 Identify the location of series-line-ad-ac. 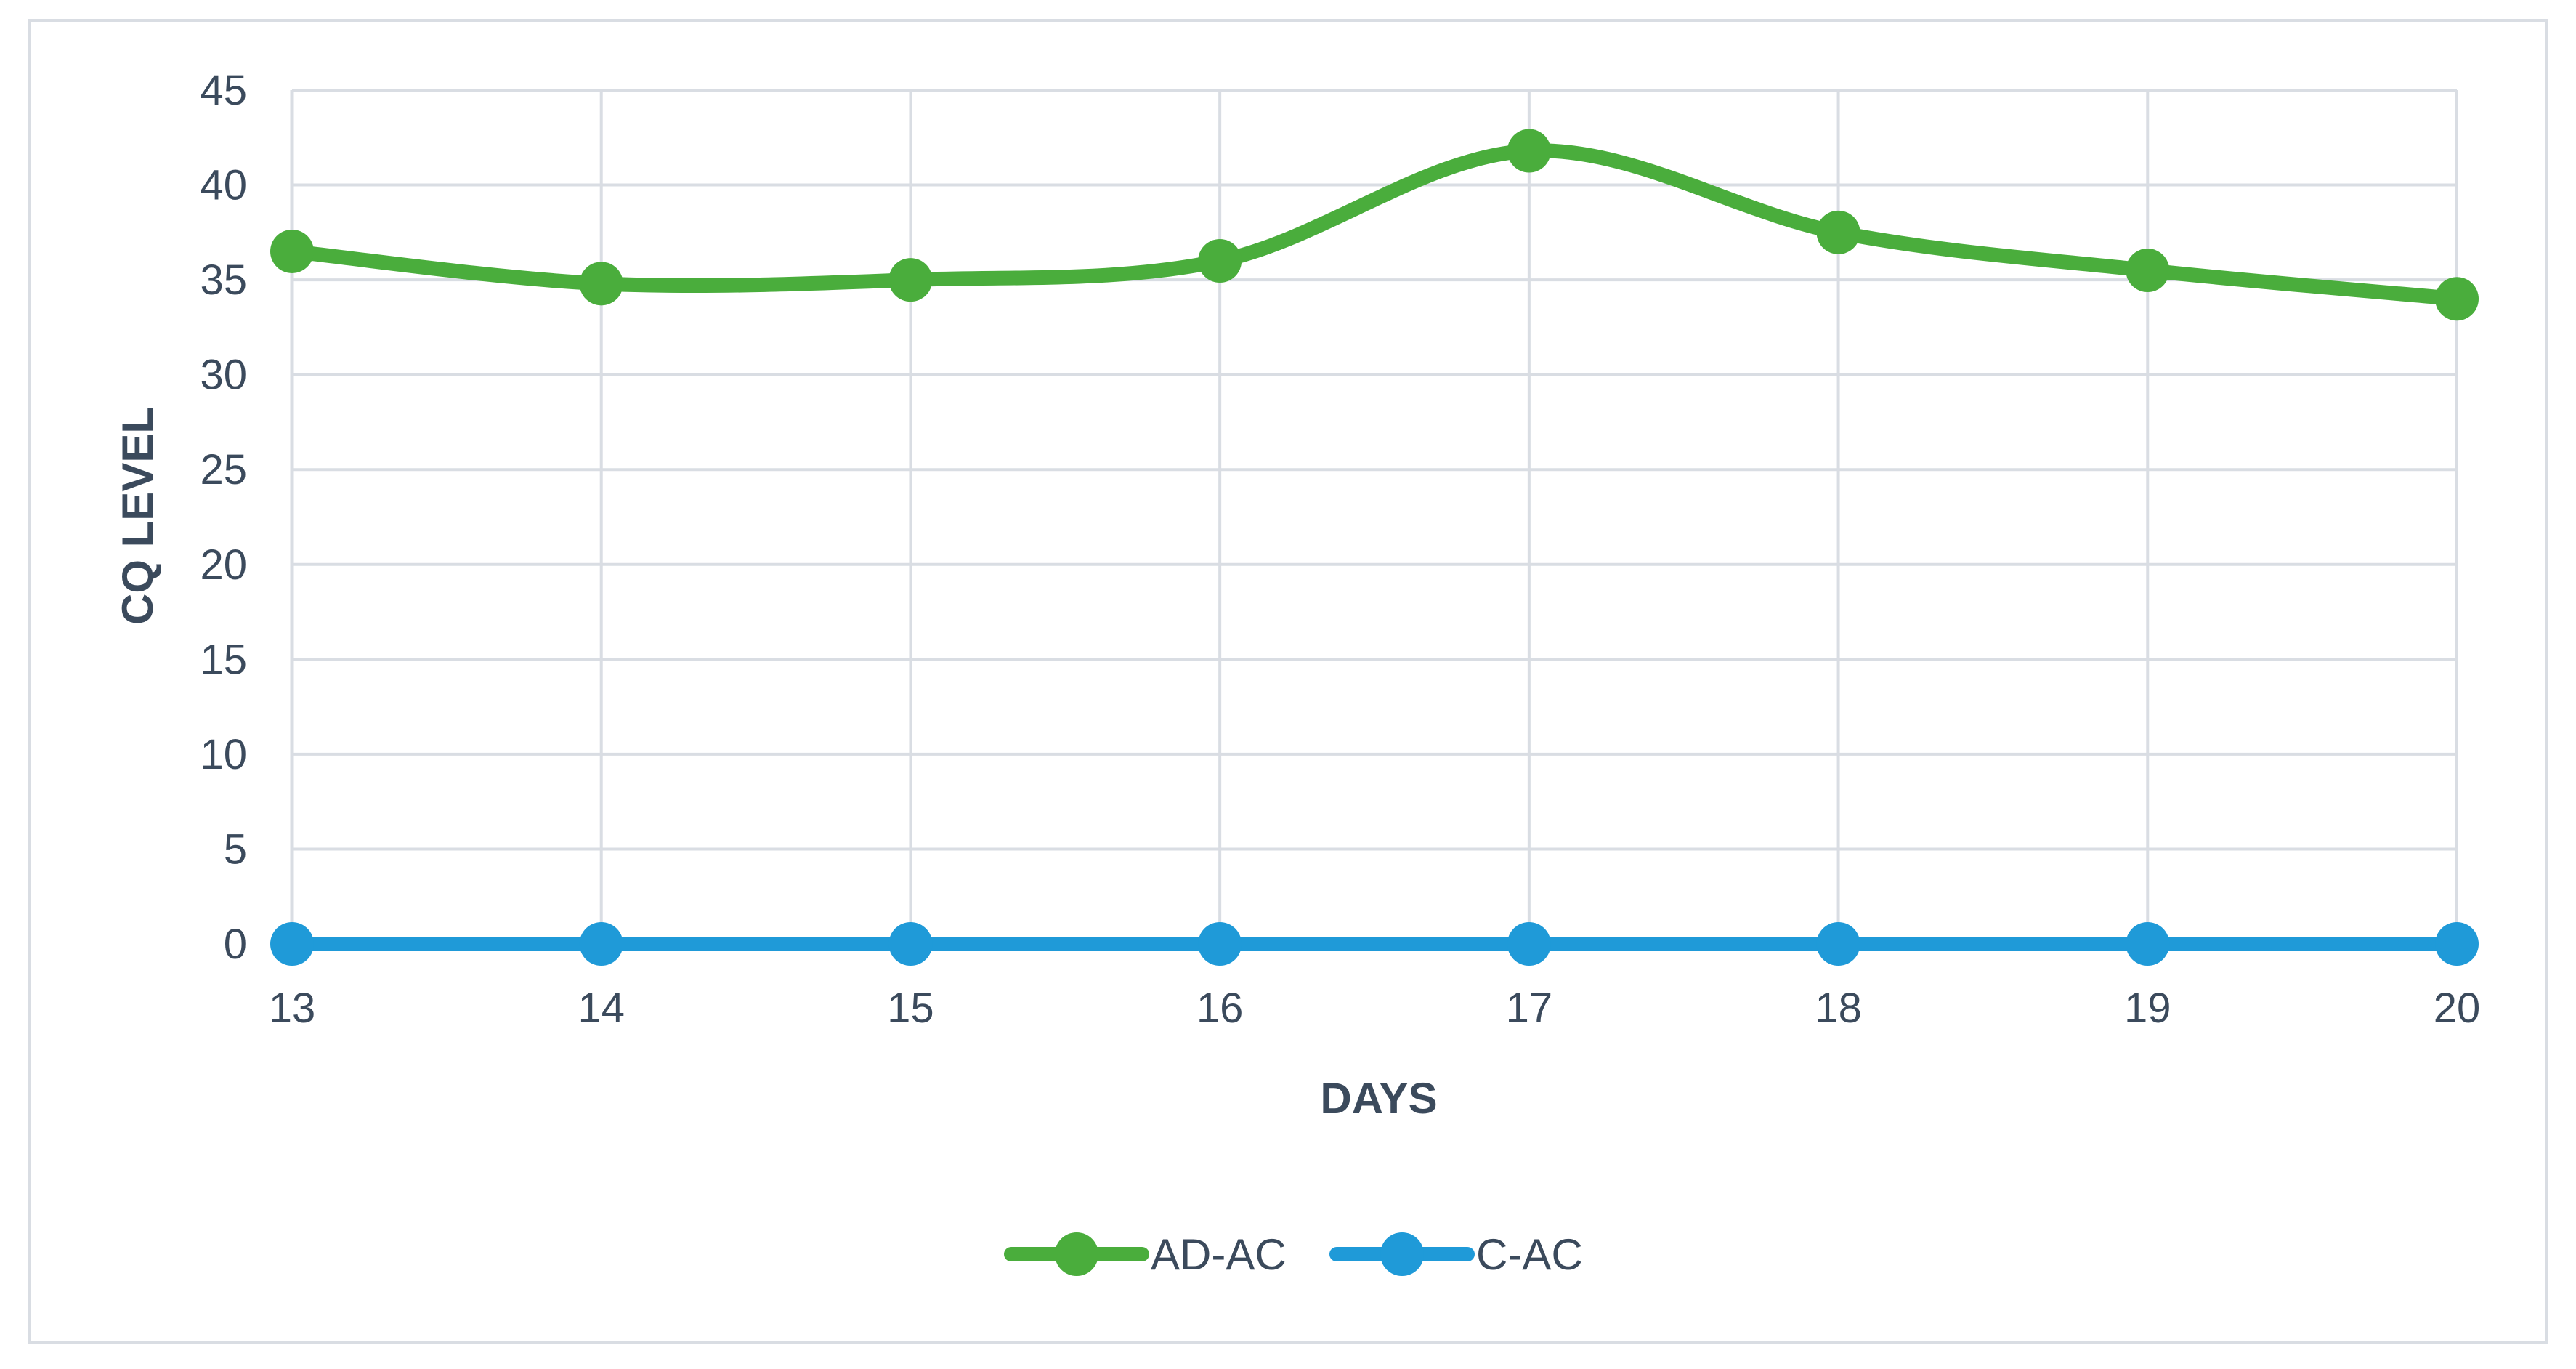
(1374, 225).